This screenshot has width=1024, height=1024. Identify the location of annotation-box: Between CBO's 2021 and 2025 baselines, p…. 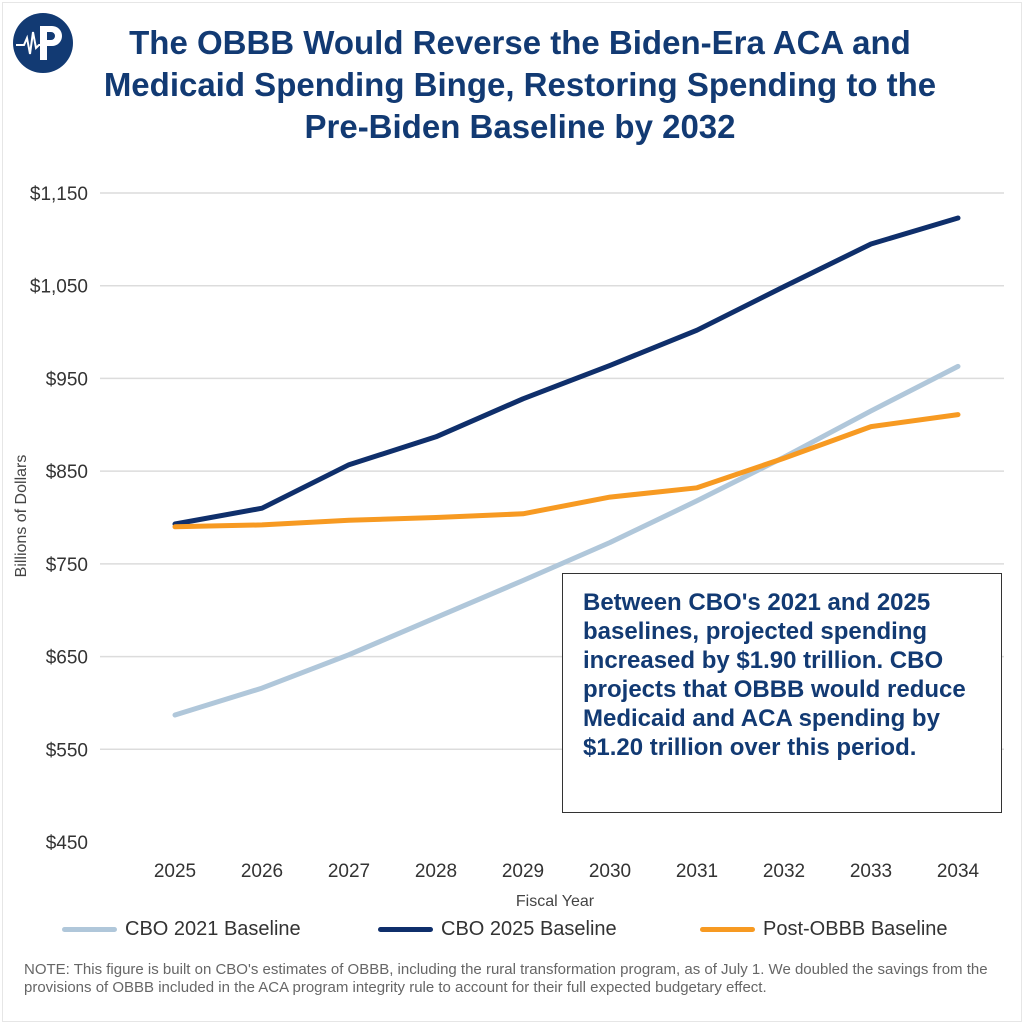
(782, 693).